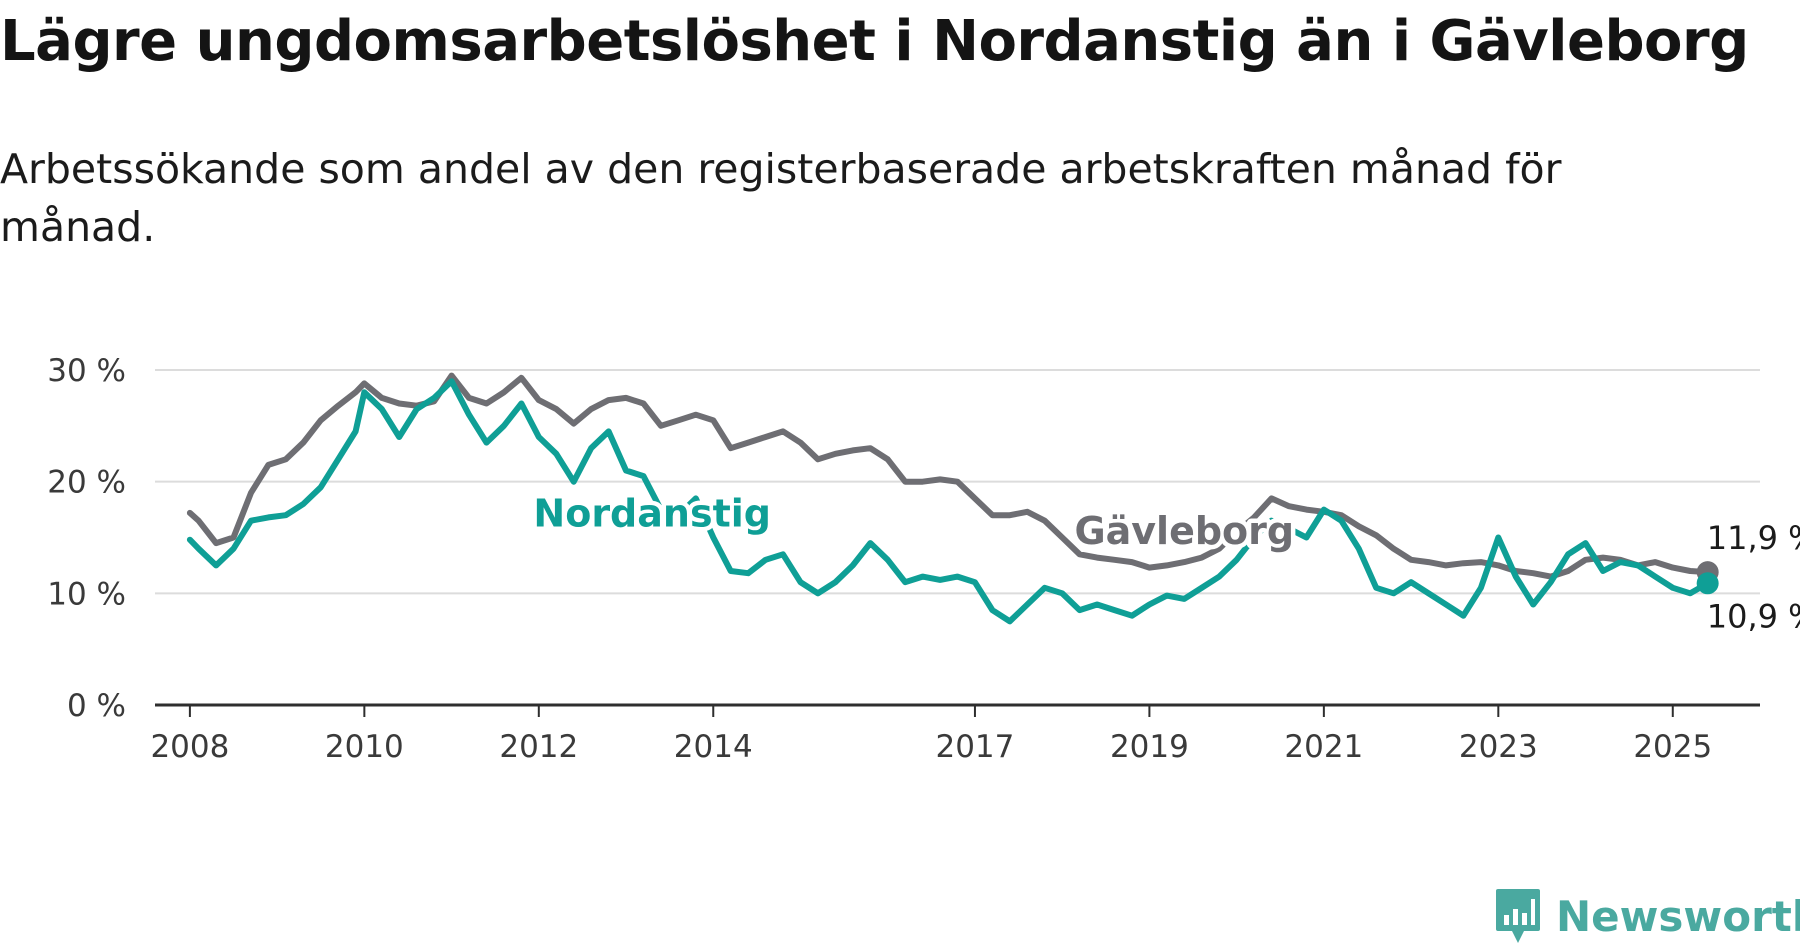 This screenshot has height=948, width=1800. What do you see at coordinates (538, 747) in the screenshot?
I see `x-tick-label: 2012` at bounding box center [538, 747].